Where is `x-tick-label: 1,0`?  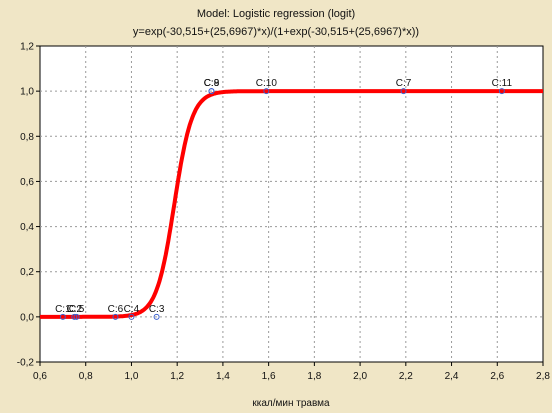 x-tick-label: 1,0 is located at coordinates (132, 376).